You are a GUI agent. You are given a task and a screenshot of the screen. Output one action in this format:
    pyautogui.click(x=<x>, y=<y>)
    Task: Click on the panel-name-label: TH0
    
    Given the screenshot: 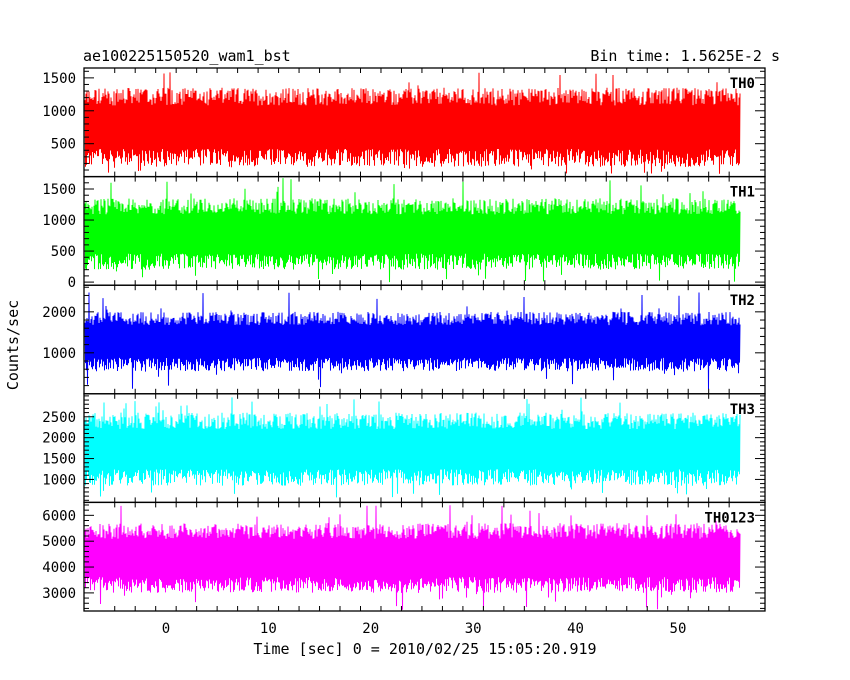 What is the action you would take?
    pyautogui.click(x=742, y=84)
    